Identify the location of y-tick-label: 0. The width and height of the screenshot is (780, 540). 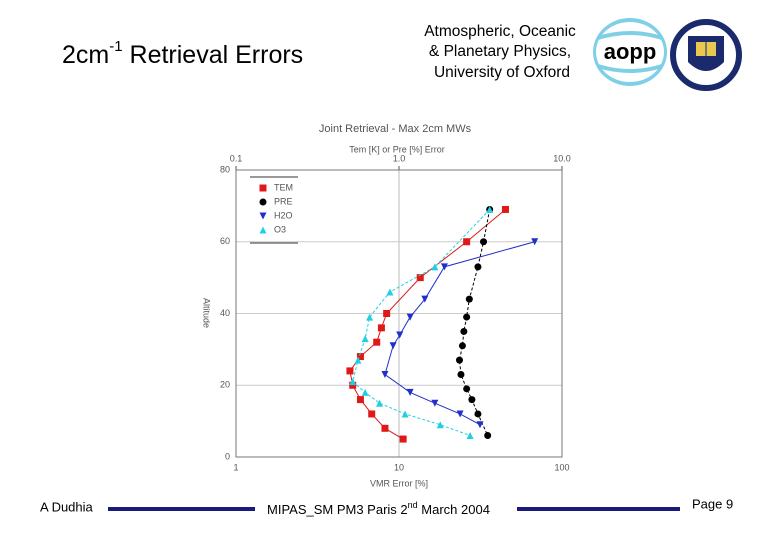
(227, 456).